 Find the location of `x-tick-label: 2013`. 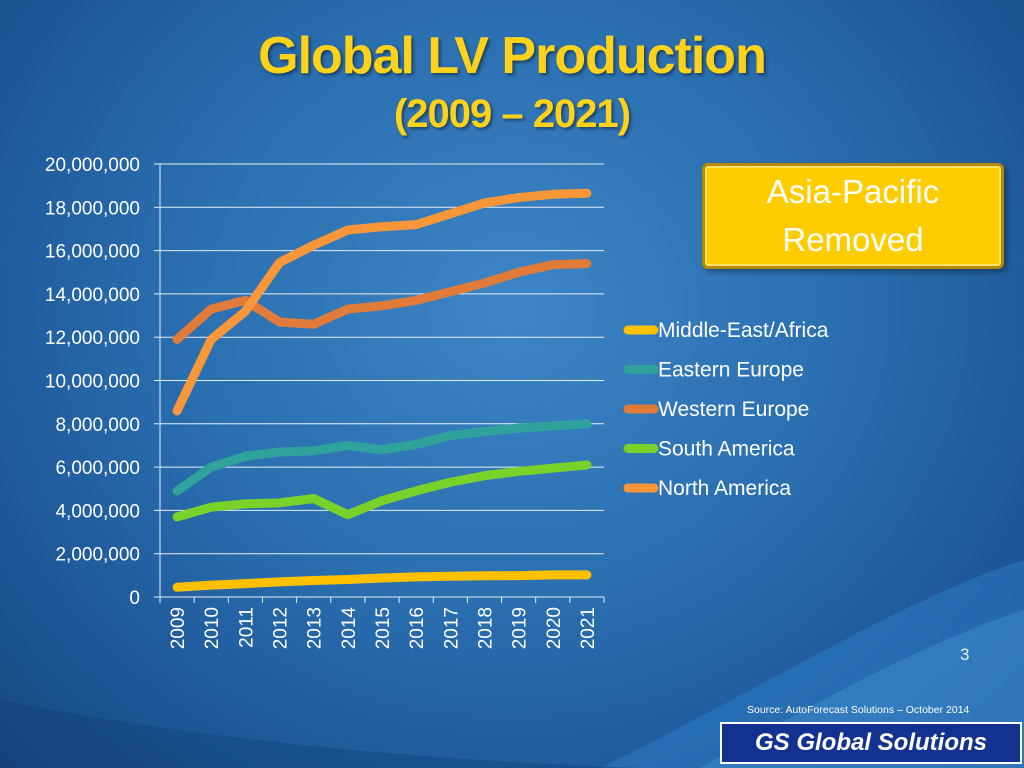

x-tick-label: 2013 is located at coordinates (315, 628).